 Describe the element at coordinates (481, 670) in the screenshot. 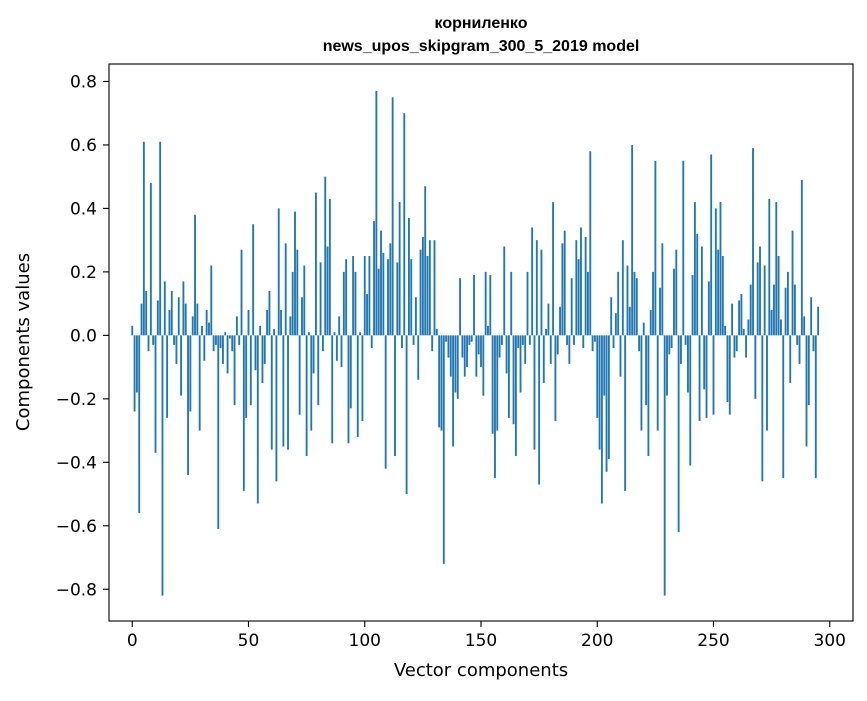

I see `x-axis-label: Vector components` at that location.